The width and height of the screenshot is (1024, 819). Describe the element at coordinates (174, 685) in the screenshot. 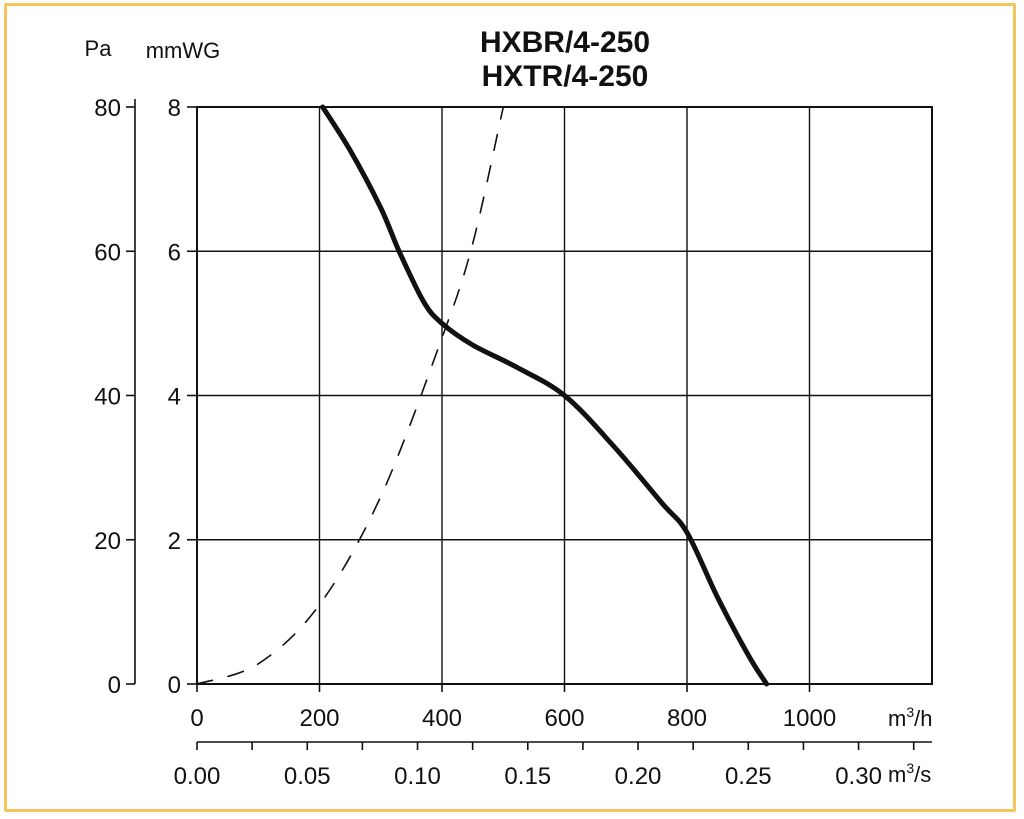

I see `y-tick-label-mmwg: 0` at that location.